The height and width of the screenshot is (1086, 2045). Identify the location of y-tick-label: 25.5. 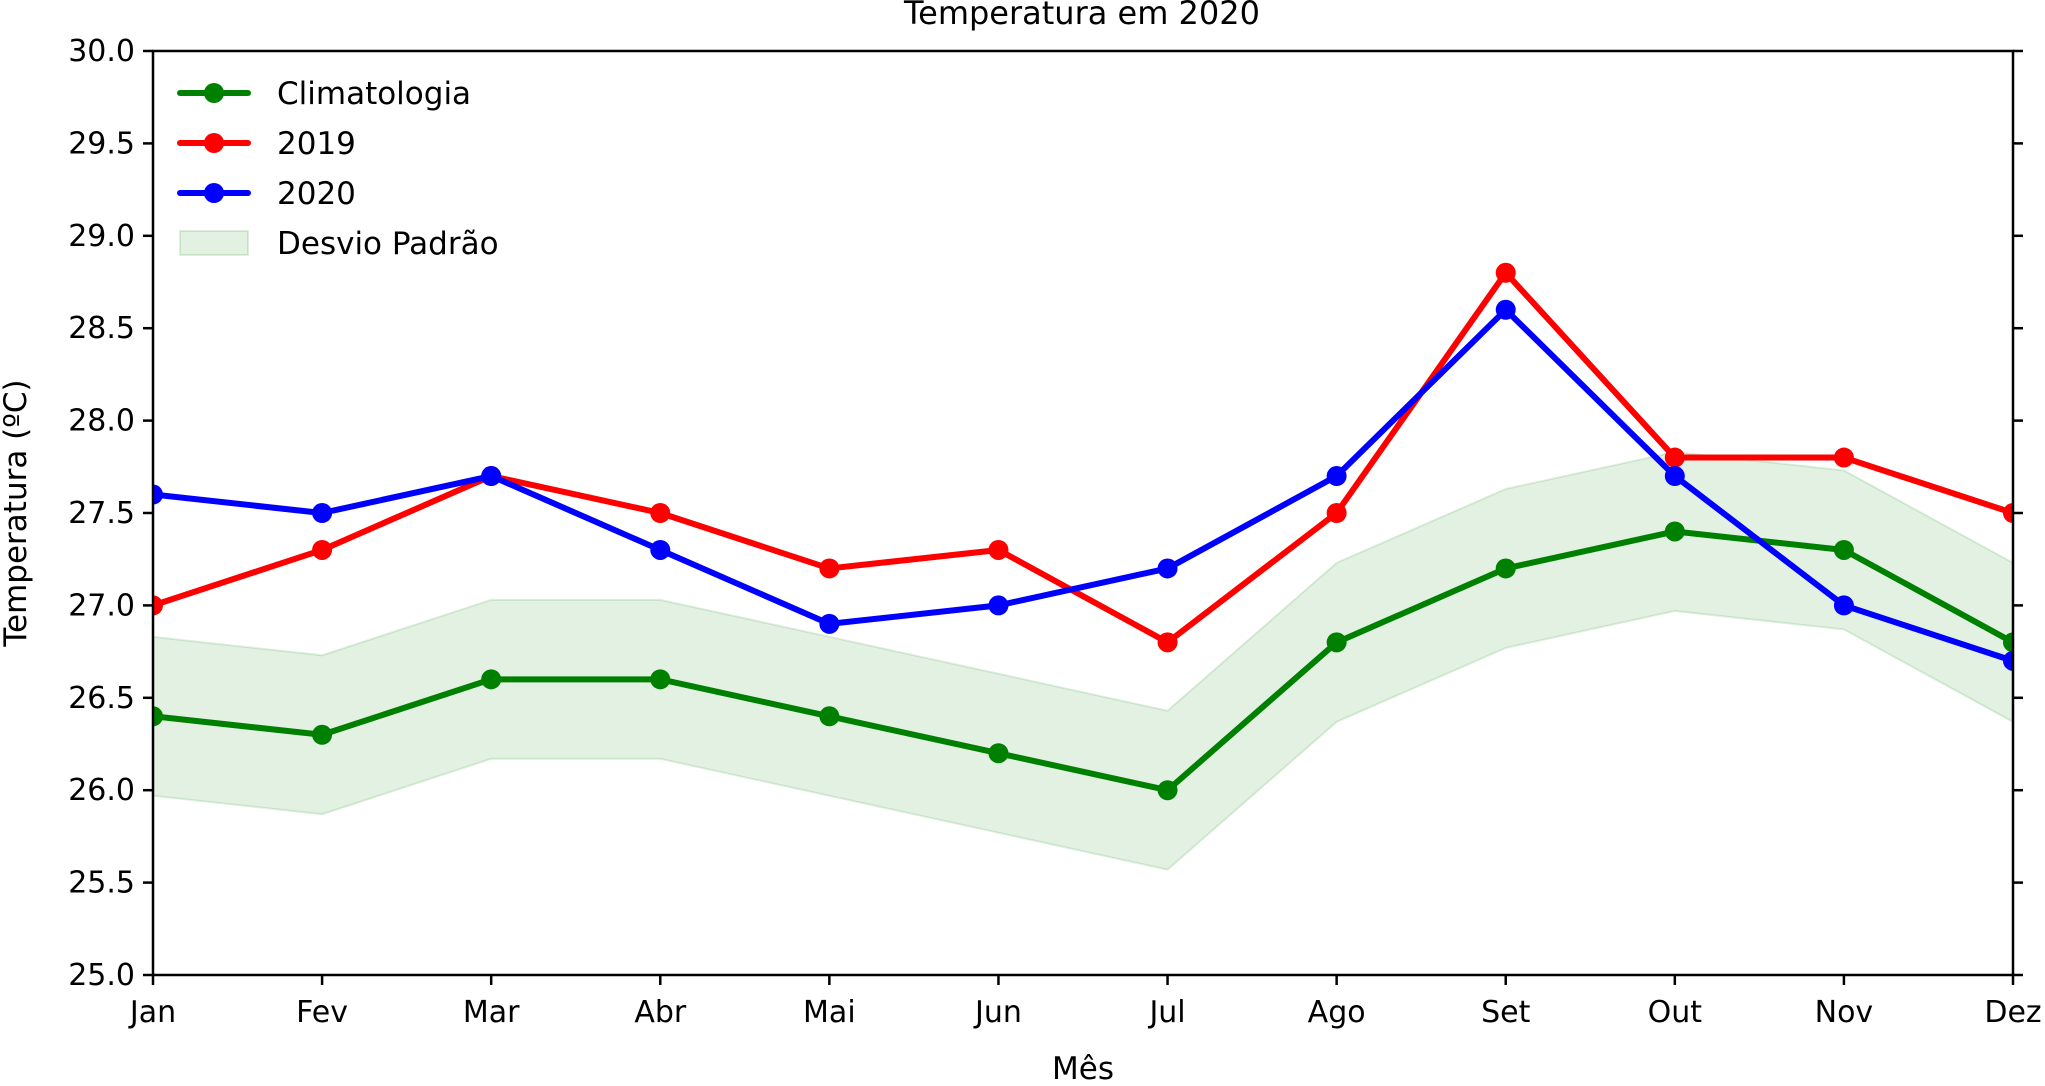
(101, 883).